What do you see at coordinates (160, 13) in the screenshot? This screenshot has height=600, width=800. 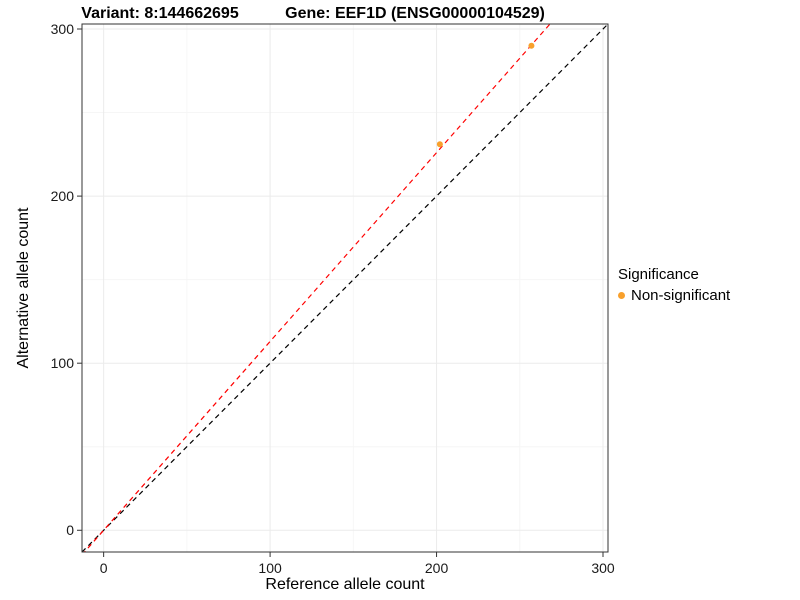 I see `variant-title: Variant: 8:144662695` at bounding box center [160, 13].